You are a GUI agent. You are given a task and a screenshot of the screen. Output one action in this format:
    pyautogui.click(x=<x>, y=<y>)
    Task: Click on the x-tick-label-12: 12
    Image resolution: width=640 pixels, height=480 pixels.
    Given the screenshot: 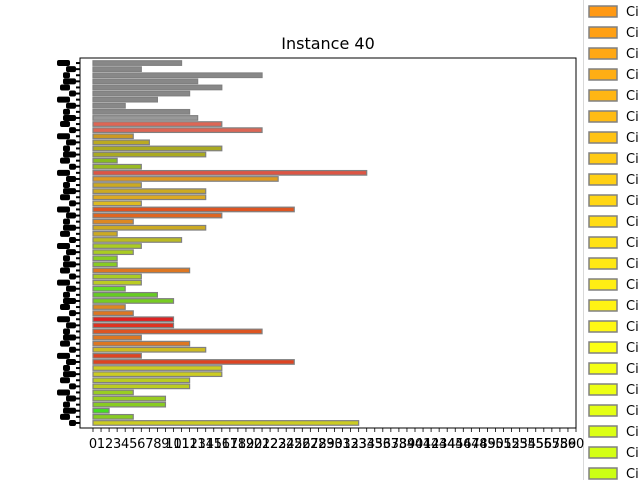 What is the action you would take?
    pyautogui.click(x=189, y=444)
    